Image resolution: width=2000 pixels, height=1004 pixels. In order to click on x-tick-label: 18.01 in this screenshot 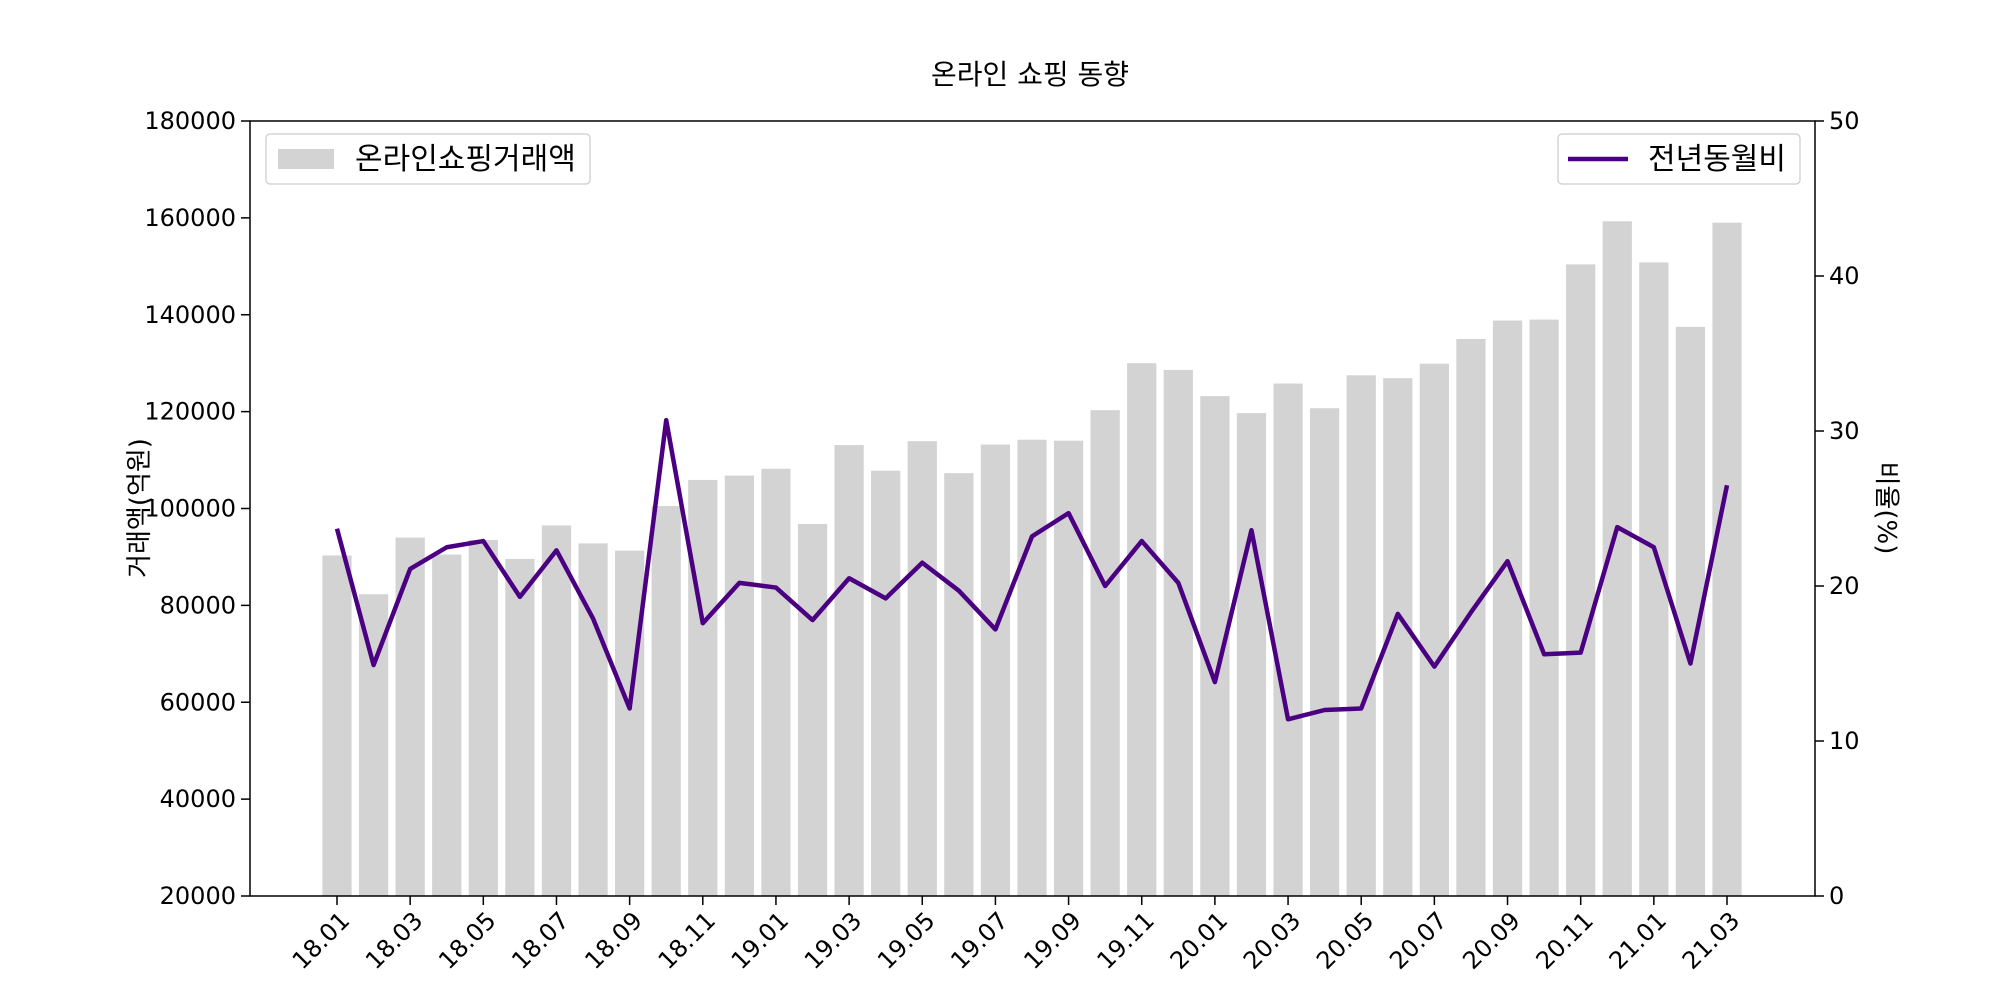, I will do `click(321, 940)`.